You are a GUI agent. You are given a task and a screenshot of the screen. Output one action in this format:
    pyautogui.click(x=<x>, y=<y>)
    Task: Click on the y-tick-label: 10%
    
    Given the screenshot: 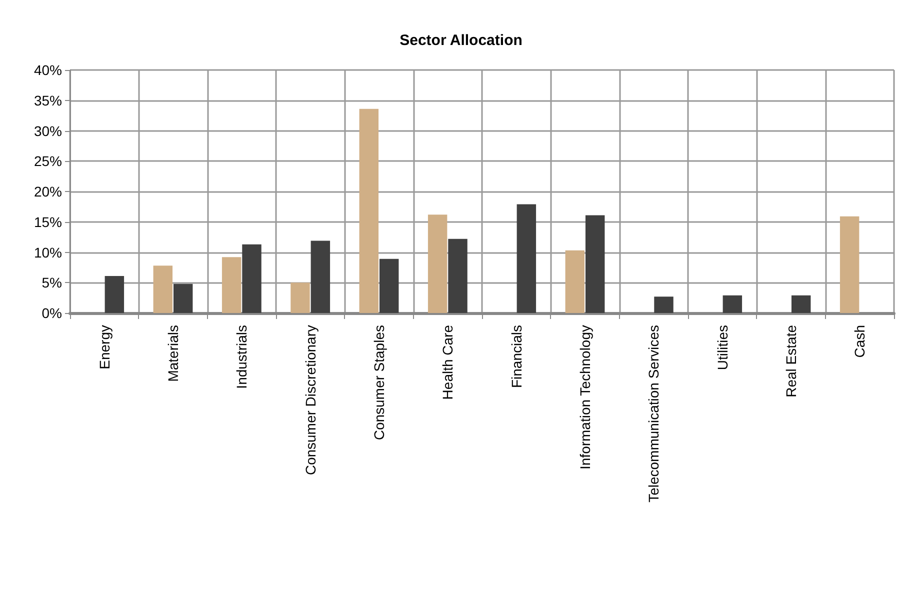 What is the action you would take?
    pyautogui.click(x=48, y=252)
    